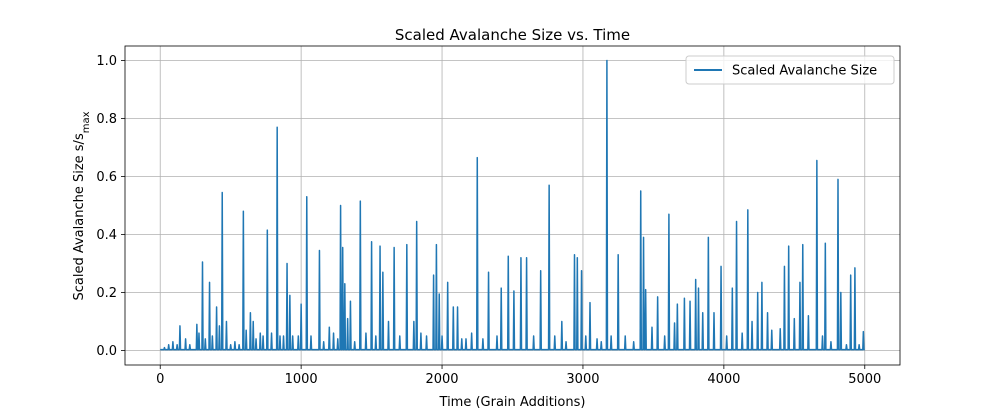 This screenshot has width=1000, height=409. What do you see at coordinates (582, 379) in the screenshot?
I see `x-tick-label: 3000` at bounding box center [582, 379].